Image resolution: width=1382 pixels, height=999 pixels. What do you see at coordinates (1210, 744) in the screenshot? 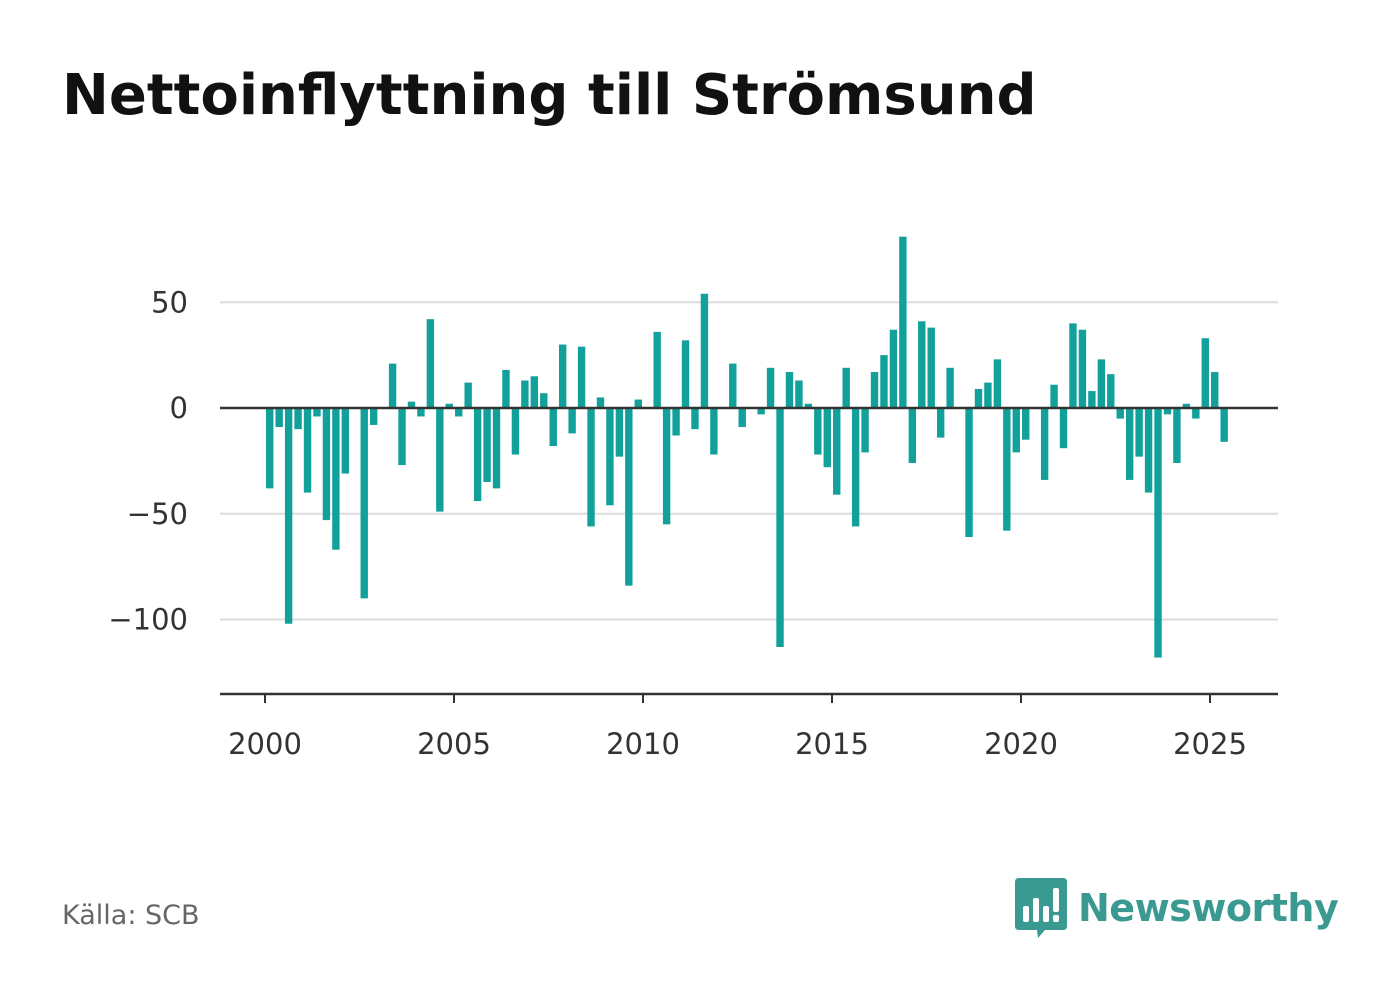
I see `x-tick-label: 2025` at bounding box center [1210, 744].